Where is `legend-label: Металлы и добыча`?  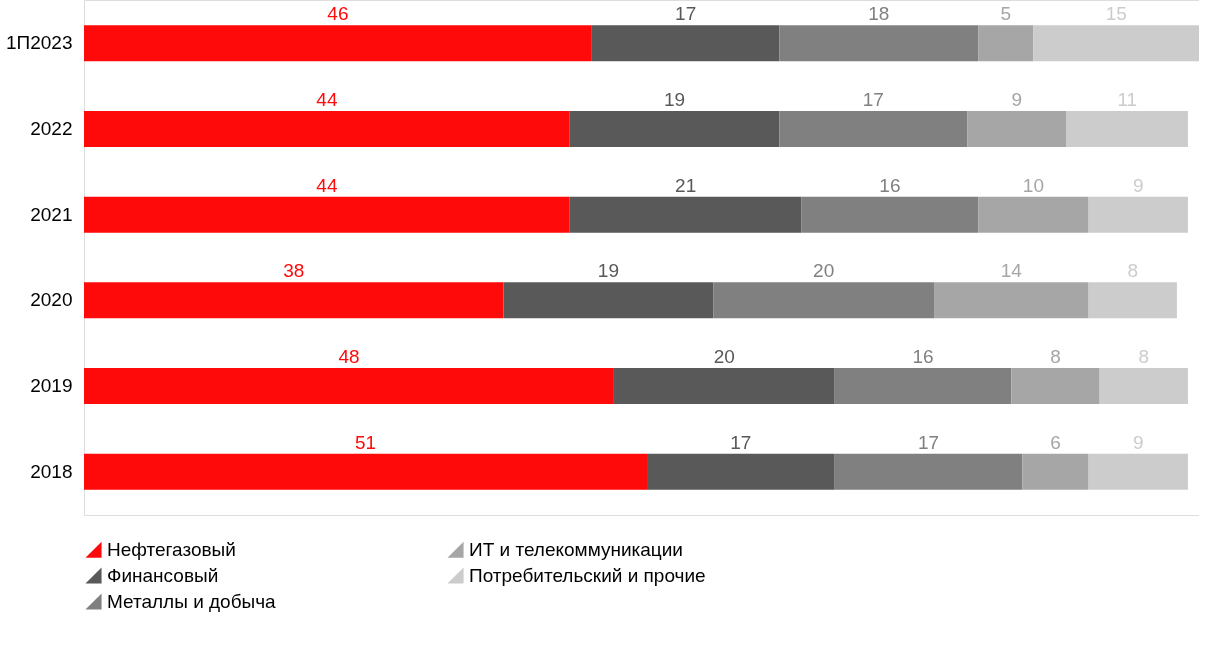
legend-label: Металлы и добыча is located at coordinates (192, 601).